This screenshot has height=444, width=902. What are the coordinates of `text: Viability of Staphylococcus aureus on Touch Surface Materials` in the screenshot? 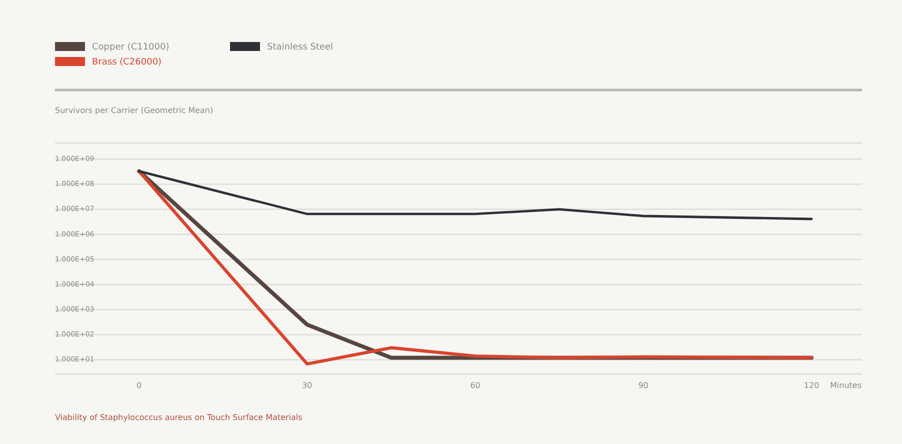 It's located at (178, 417).